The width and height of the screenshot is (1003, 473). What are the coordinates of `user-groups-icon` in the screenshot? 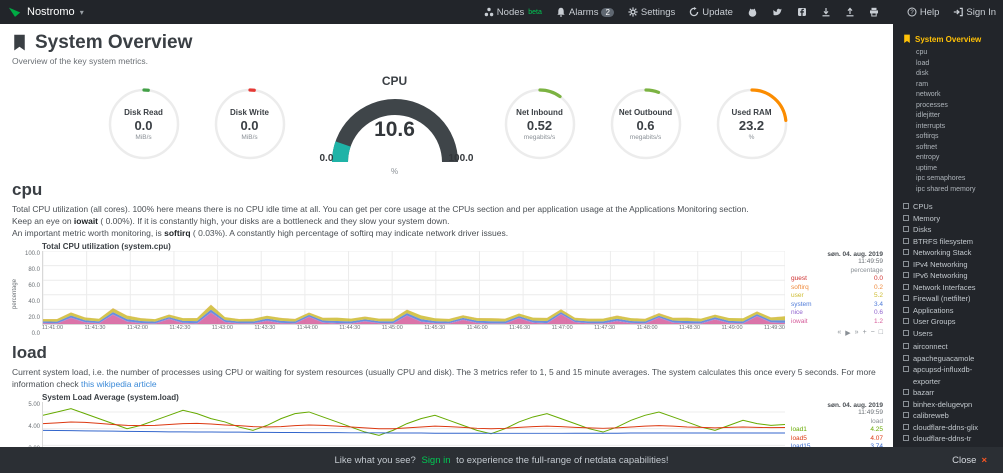 It's located at (906, 321).